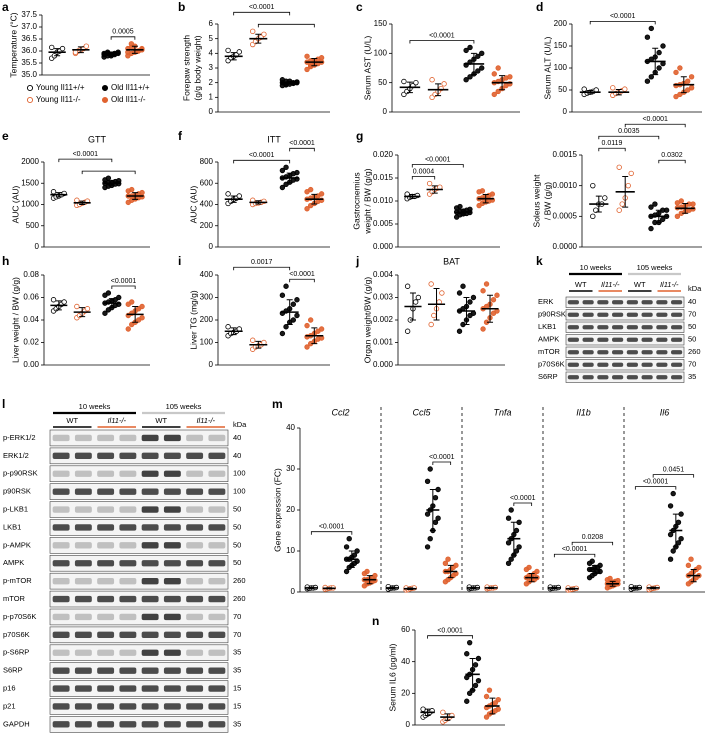 The height and width of the screenshot is (741, 708). Describe the element at coordinates (211, 67) in the screenshot. I see `y-tick-label: 3` at that location.